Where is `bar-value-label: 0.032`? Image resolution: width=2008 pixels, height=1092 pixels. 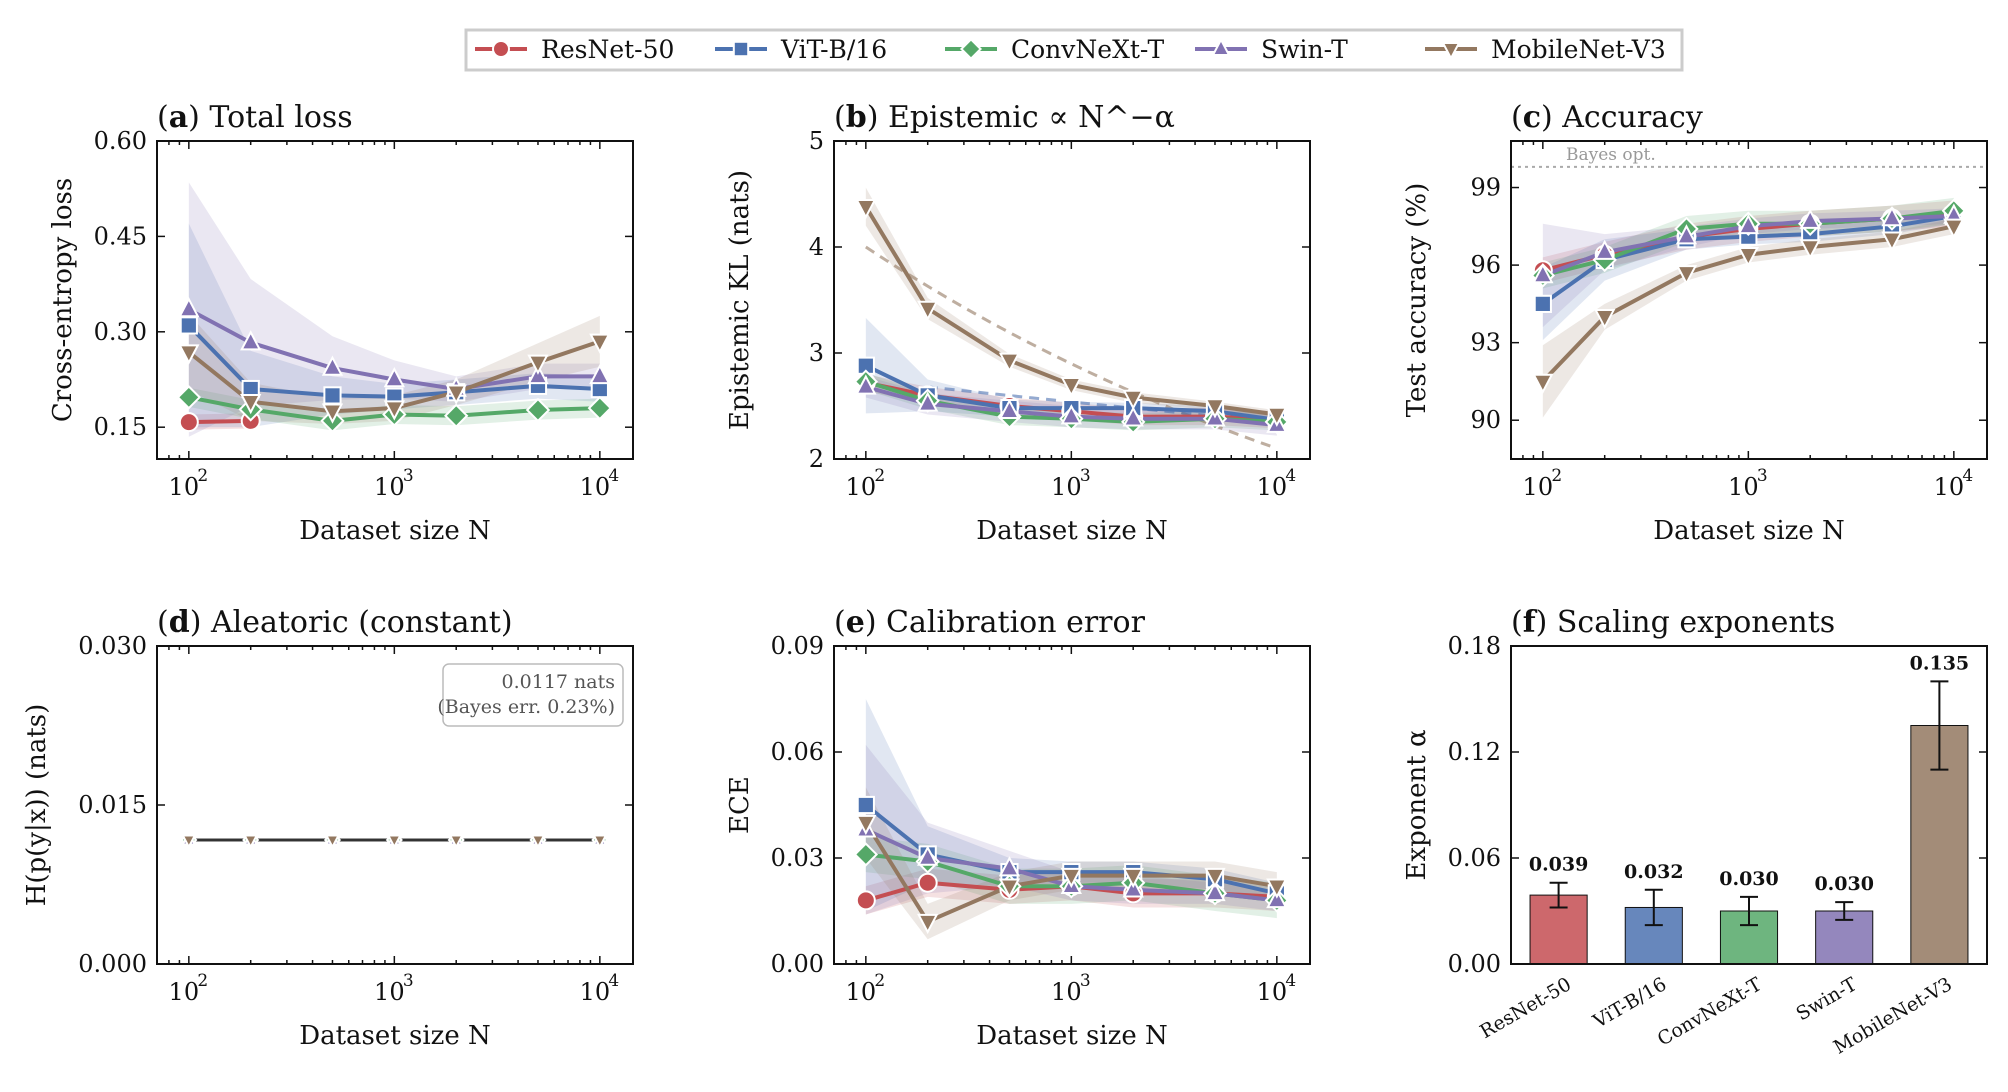
bar-value-label: 0.032 is located at coordinates (1654, 872).